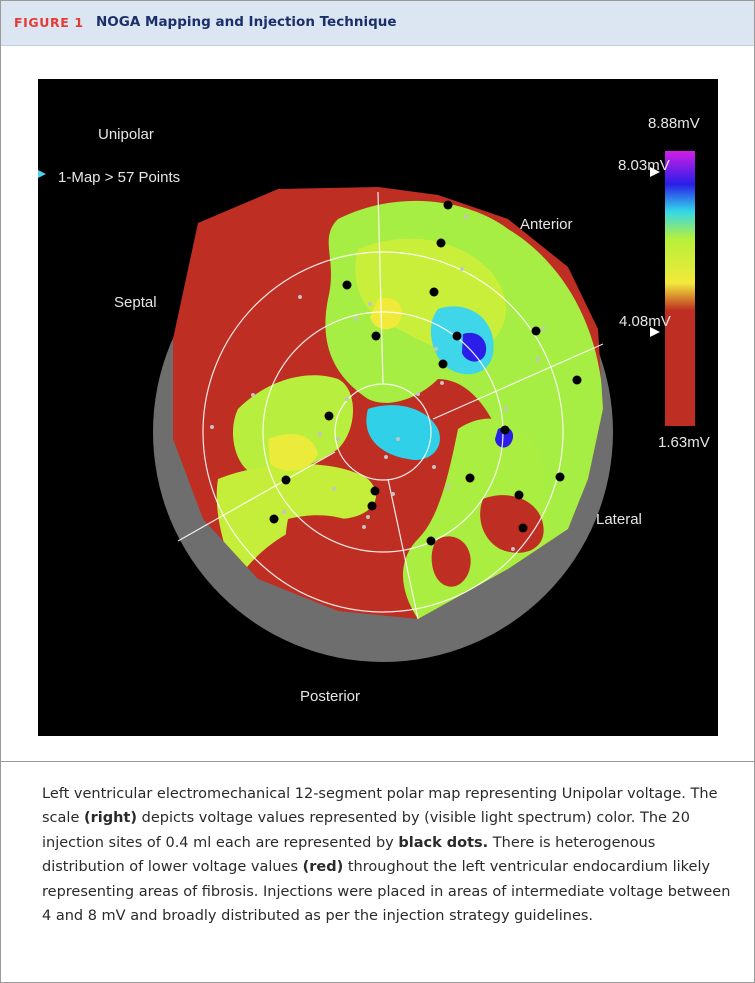 The image size is (755, 983). Describe the element at coordinates (644, 165) in the screenshot. I see `scale-upper-label: 8.03mV` at that location.